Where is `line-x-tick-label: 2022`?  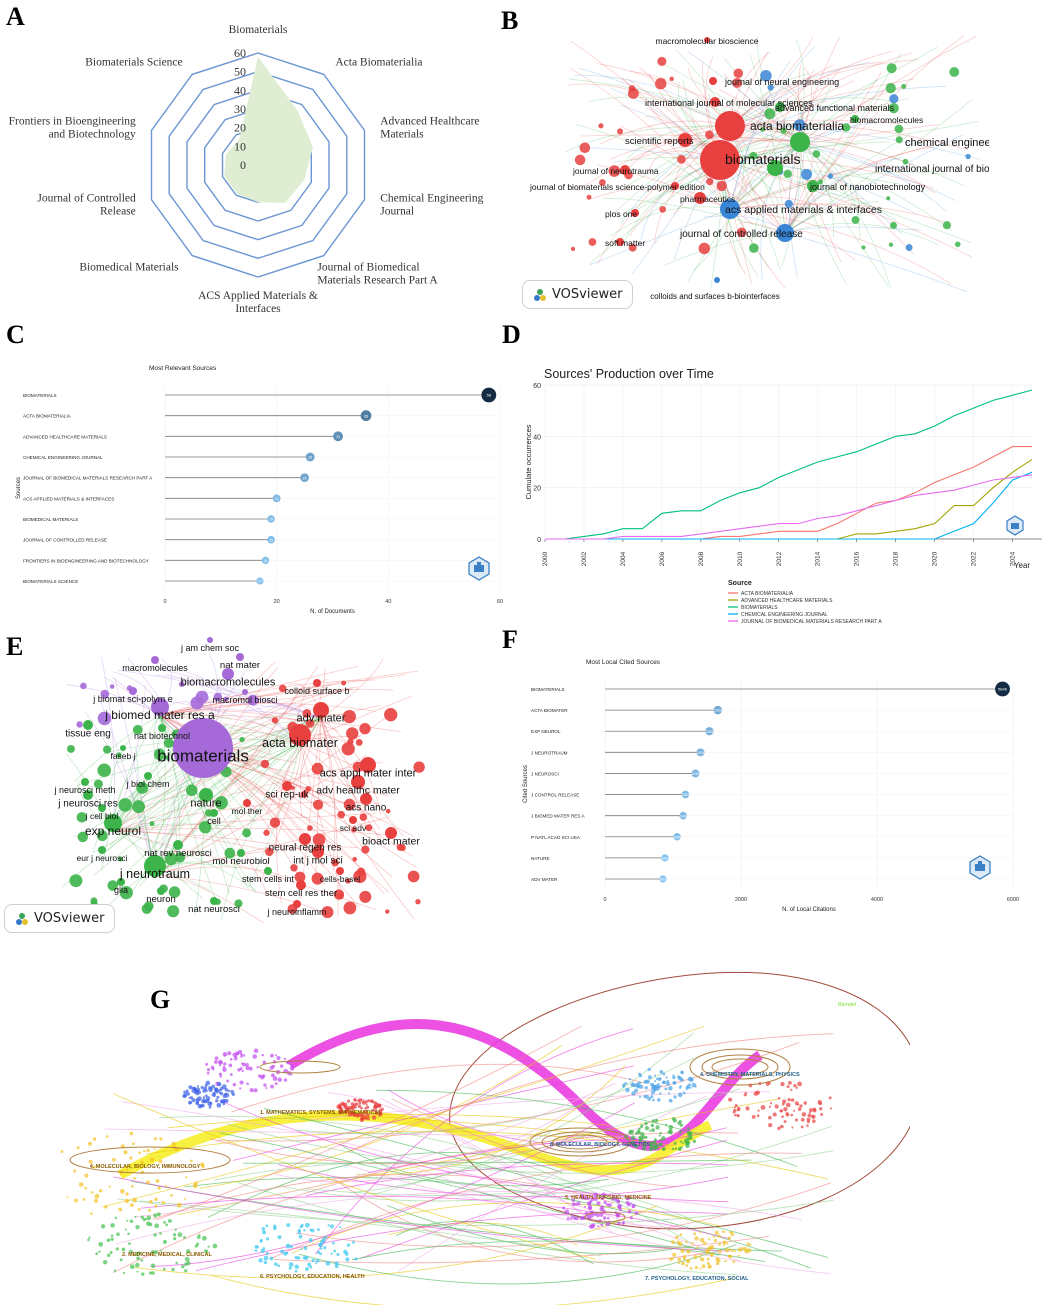 line-x-tick-label: 2022 is located at coordinates (974, 558).